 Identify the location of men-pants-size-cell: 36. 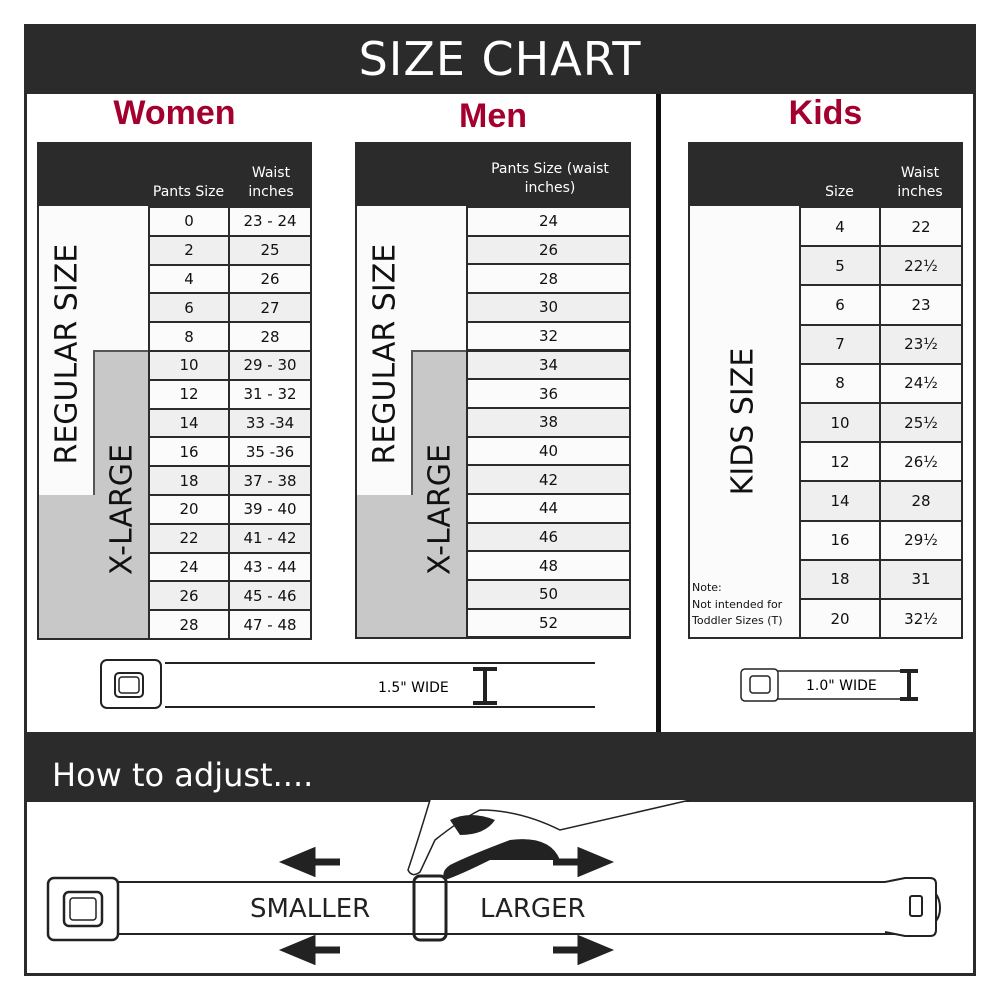
(548, 393).